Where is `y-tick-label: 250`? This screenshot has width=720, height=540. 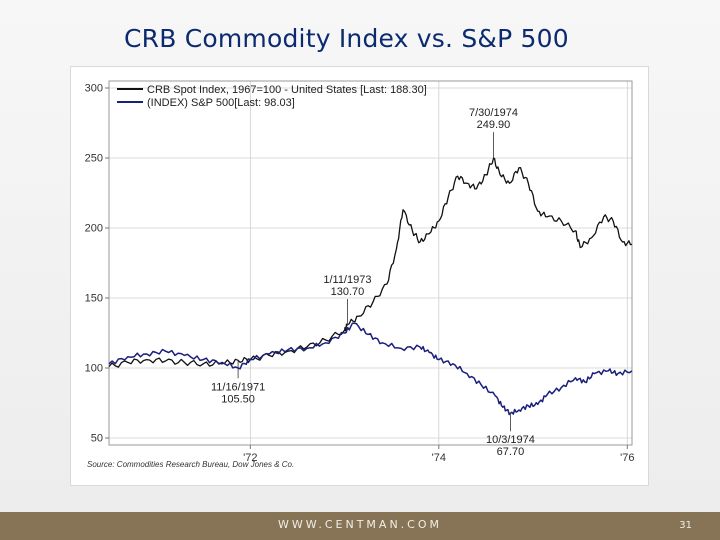
y-tick-label: 250 is located at coordinates (94, 159).